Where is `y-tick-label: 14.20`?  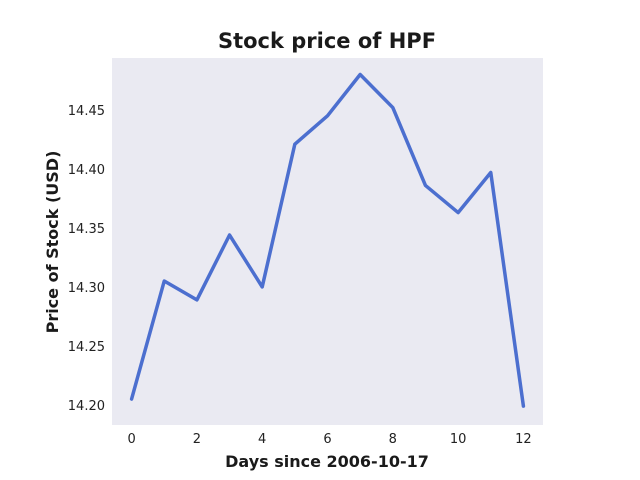 y-tick-label: 14.20 is located at coordinates (86, 406).